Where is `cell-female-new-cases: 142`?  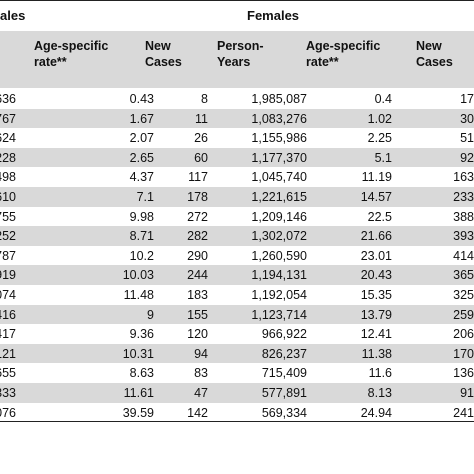 cell-female-new-cases: 142 is located at coordinates (197, 412).